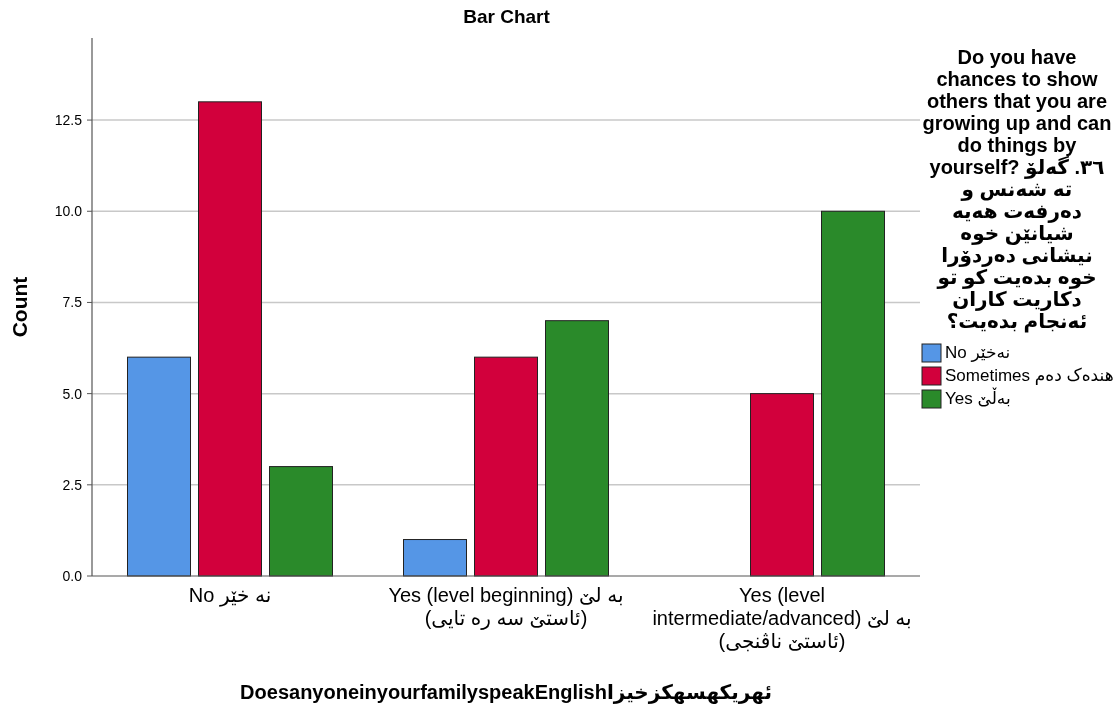 Image resolution: width=1113 pixels, height=711 pixels. I want to click on x-tick-label: Yes (level beginning) بە لێ (ئاستێ سە رە تایی), so click(506, 607).